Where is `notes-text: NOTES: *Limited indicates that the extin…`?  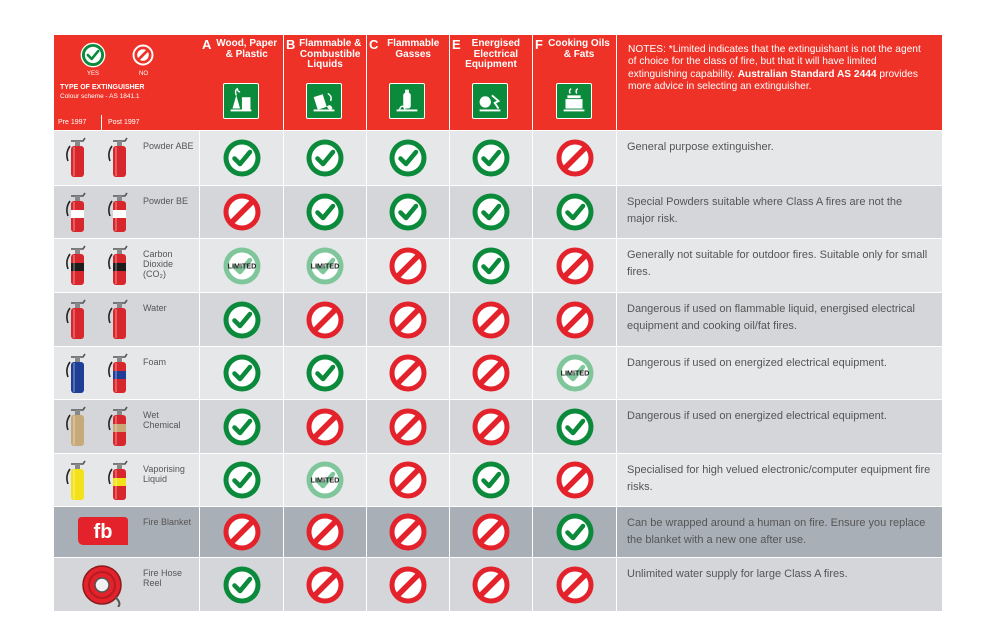
notes-text: NOTES: *Limited indicates that the extin… is located at coordinates (774, 62).